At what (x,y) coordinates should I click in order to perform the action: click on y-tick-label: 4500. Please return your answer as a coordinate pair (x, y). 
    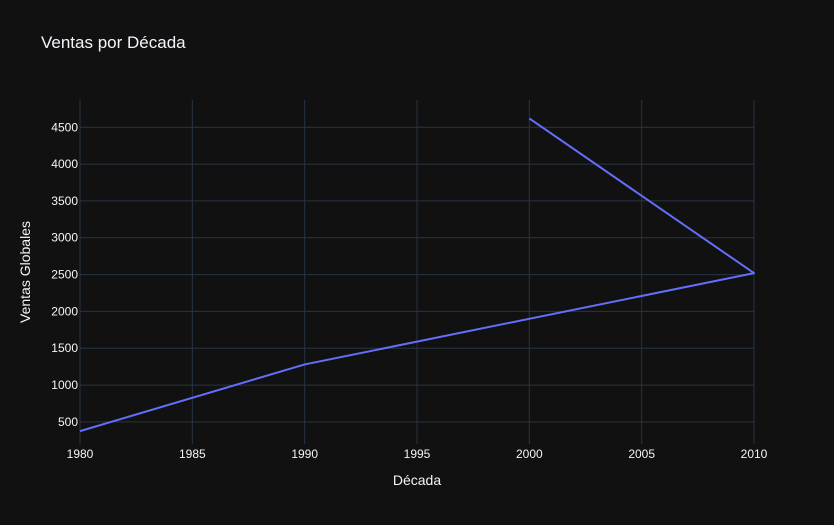
    Looking at the image, I should click on (64, 127).